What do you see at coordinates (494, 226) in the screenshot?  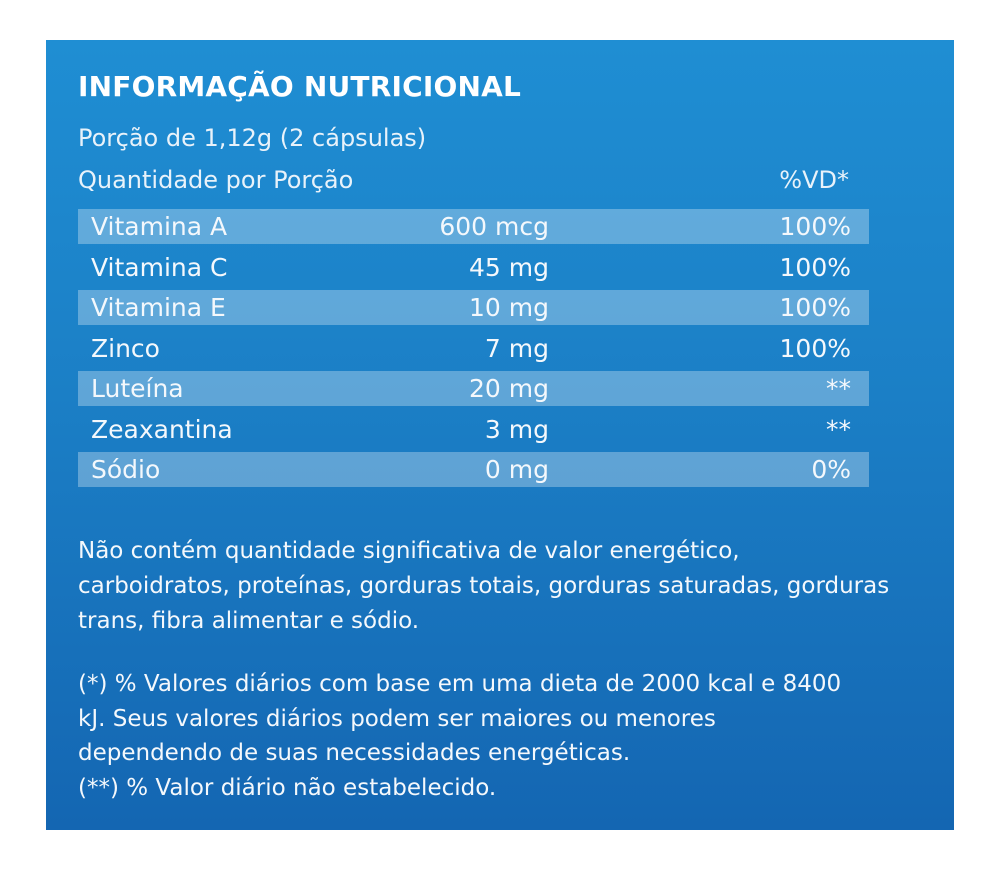 I see `nutrient-amount: 600 mcg` at bounding box center [494, 226].